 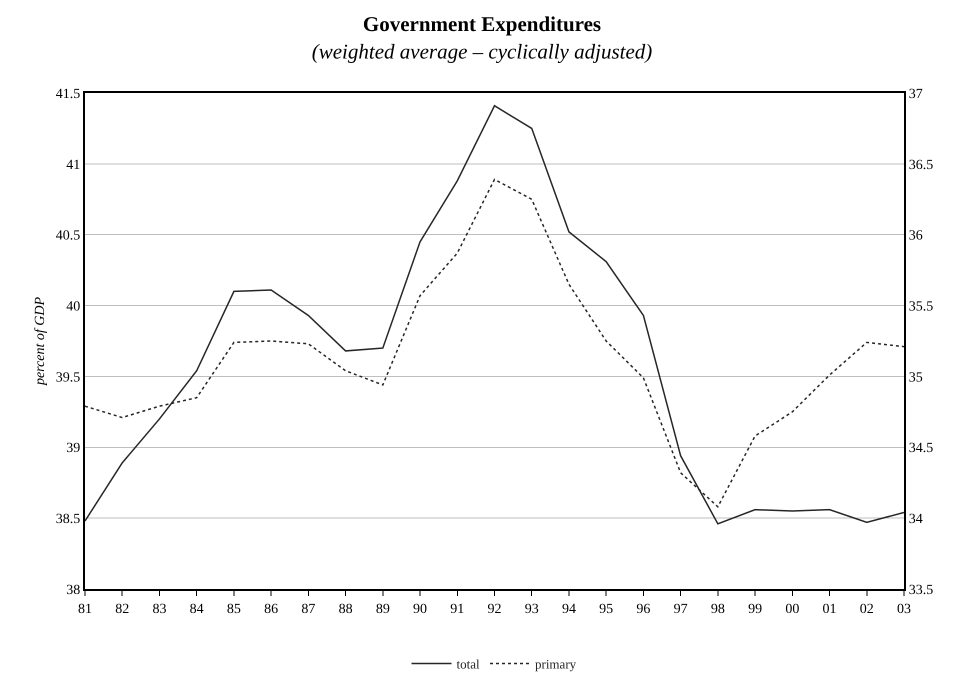 I want to click on legend-label: primary, so click(x=555, y=664).